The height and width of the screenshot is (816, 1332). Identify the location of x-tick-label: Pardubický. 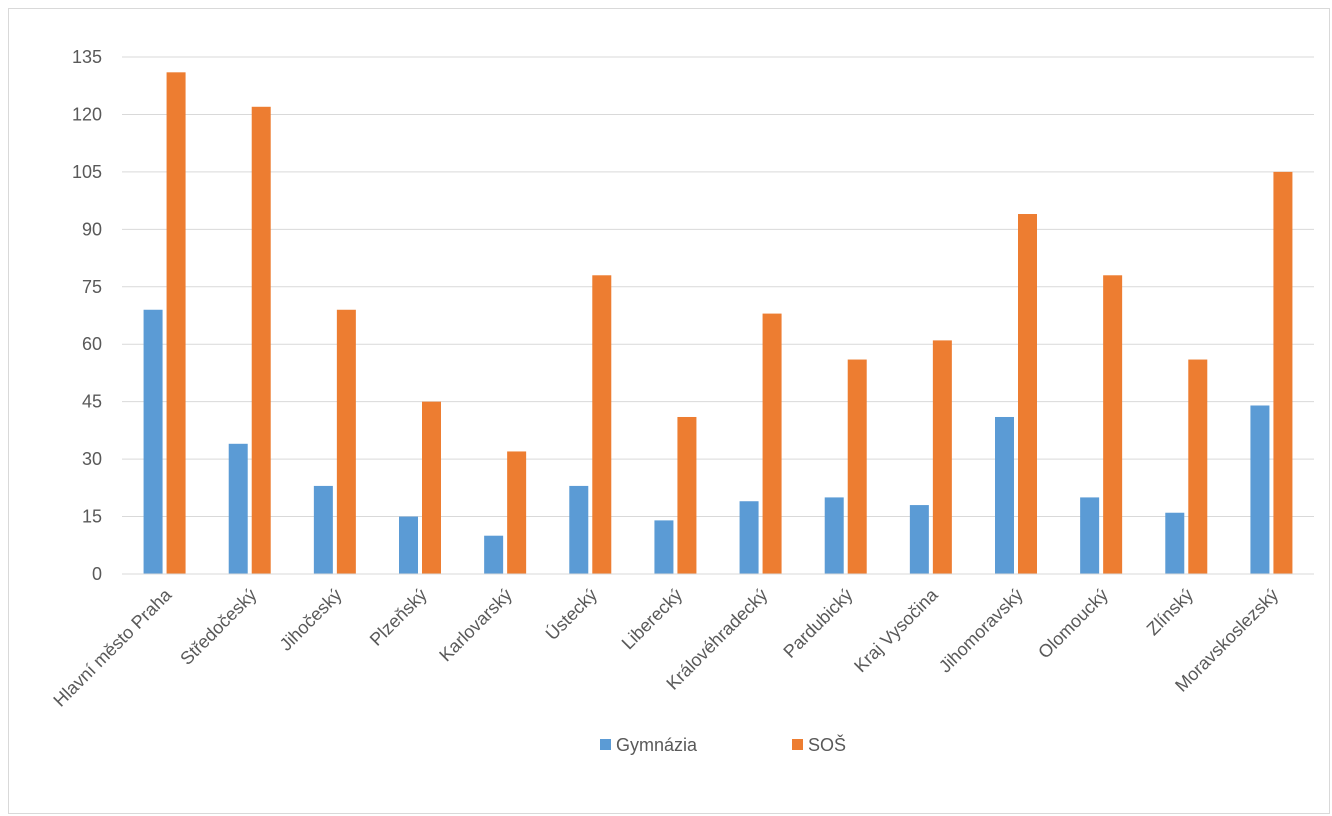
(817, 623).